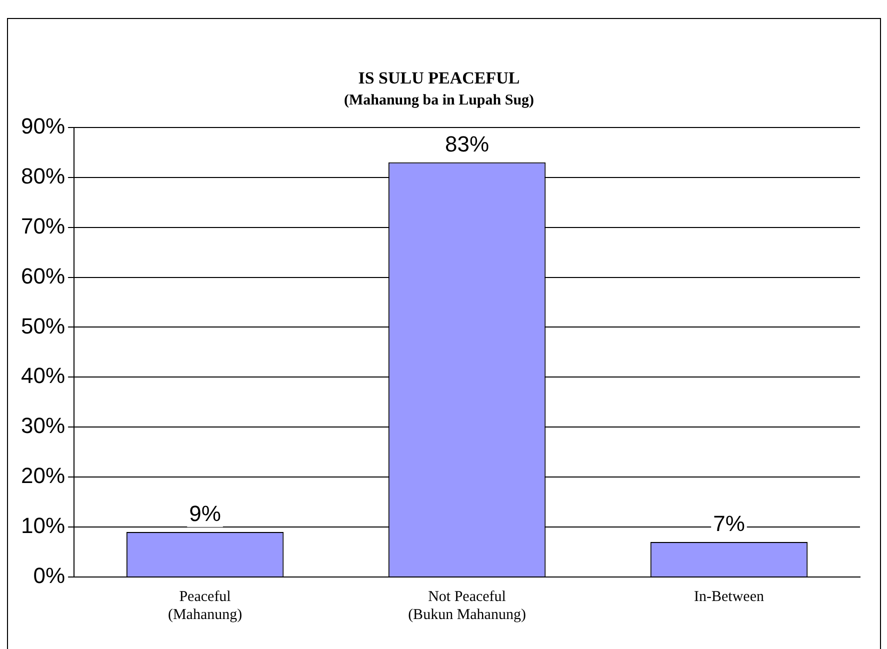  Describe the element at coordinates (467, 605) in the screenshot. I see `x-tick-label: Not Peaceful (Bukun Mahanung)` at that location.